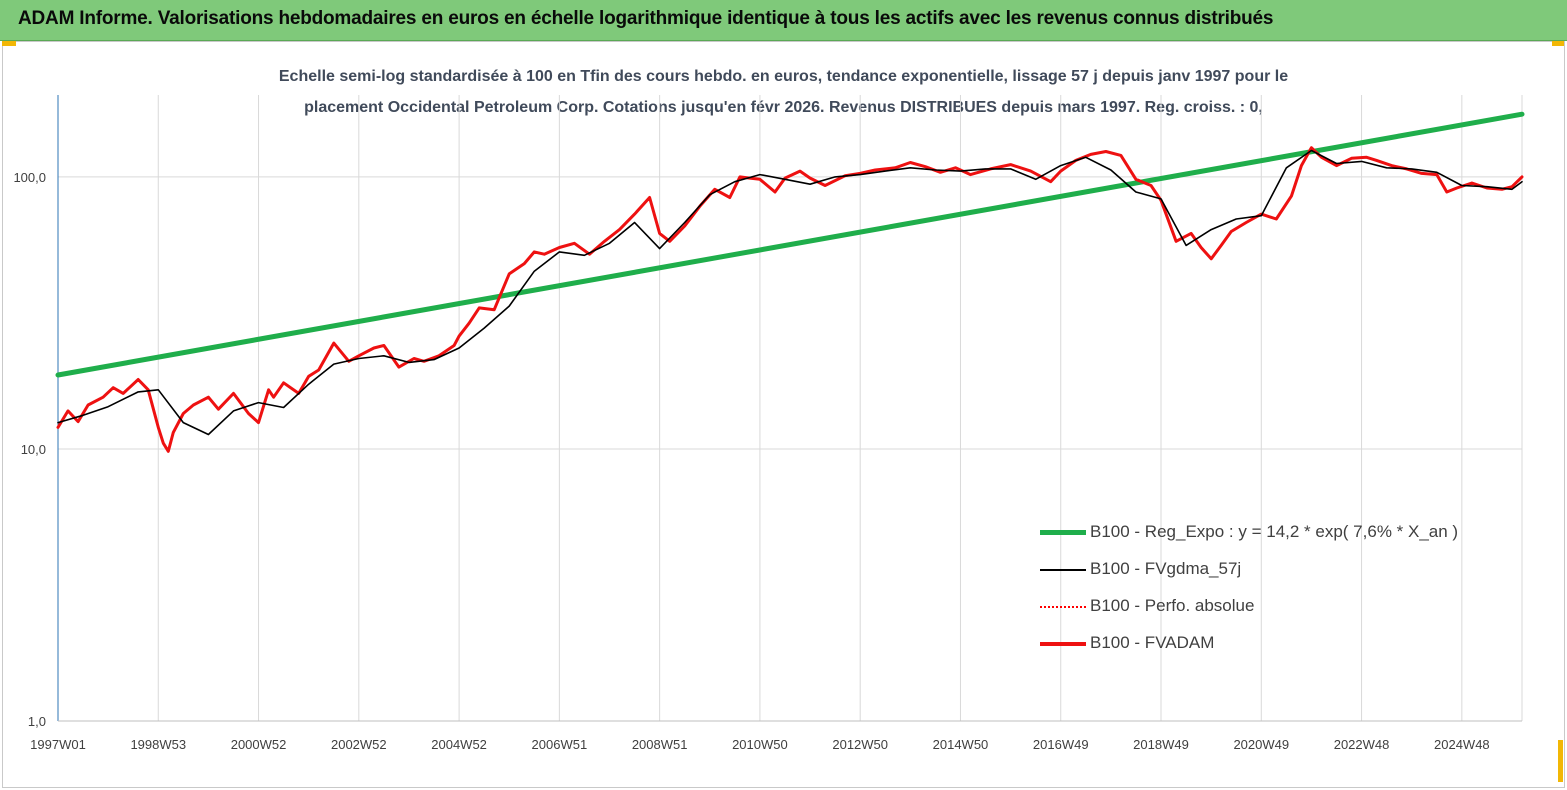 Image resolution: width=1567 pixels, height=790 pixels. What do you see at coordinates (58, 744) in the screenshot?
I see `x-tick-label: 1997W01` at bounding box center [58, 744].